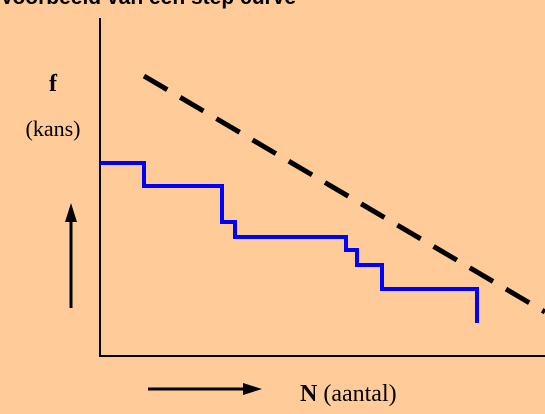 The image size is (545, 414). What do you see at coordinates (53, 128) in the screenshot?
I see `y-axis-meaning: (kans)` at bounding box center [53, 128].